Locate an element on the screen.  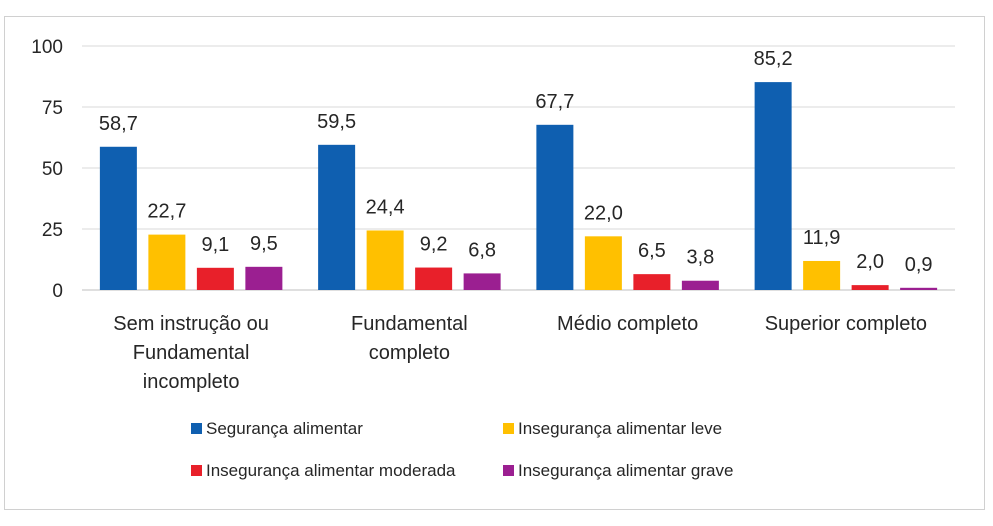
data-label: 24,4 is located at coordinates (385, 207).